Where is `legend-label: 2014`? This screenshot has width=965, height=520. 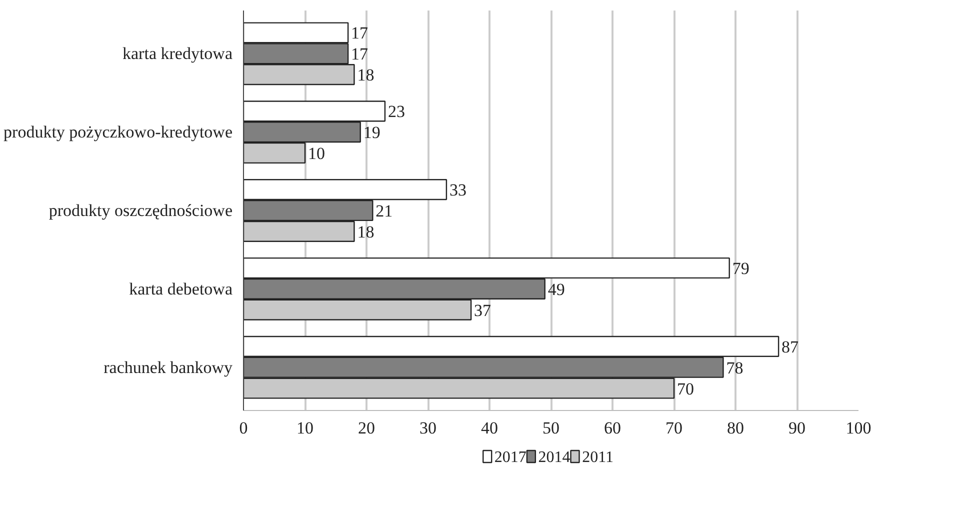 legend-label: 2014 is located at coordinates (554, 457).